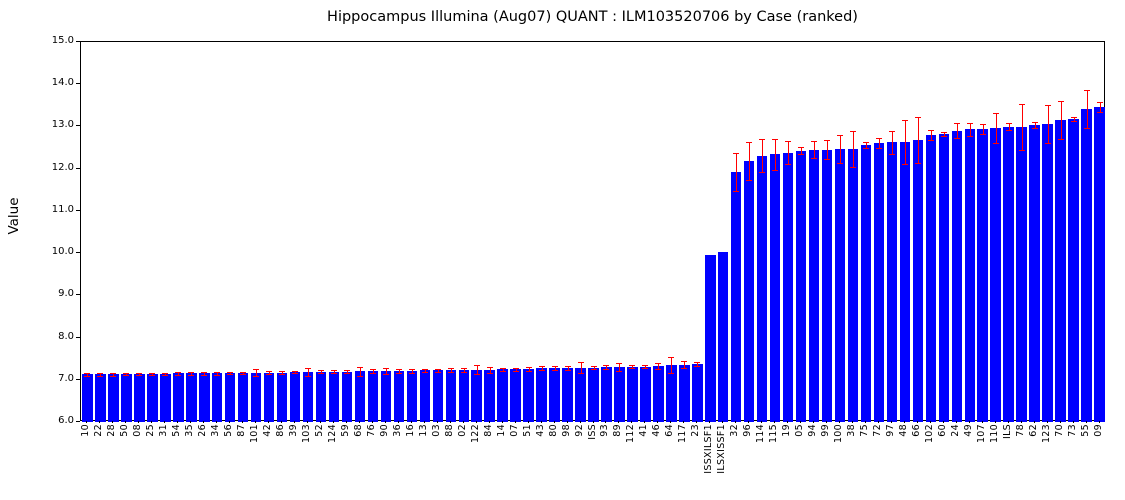  I want to click on x-axis-tick-label: 32, so click(735, 430).